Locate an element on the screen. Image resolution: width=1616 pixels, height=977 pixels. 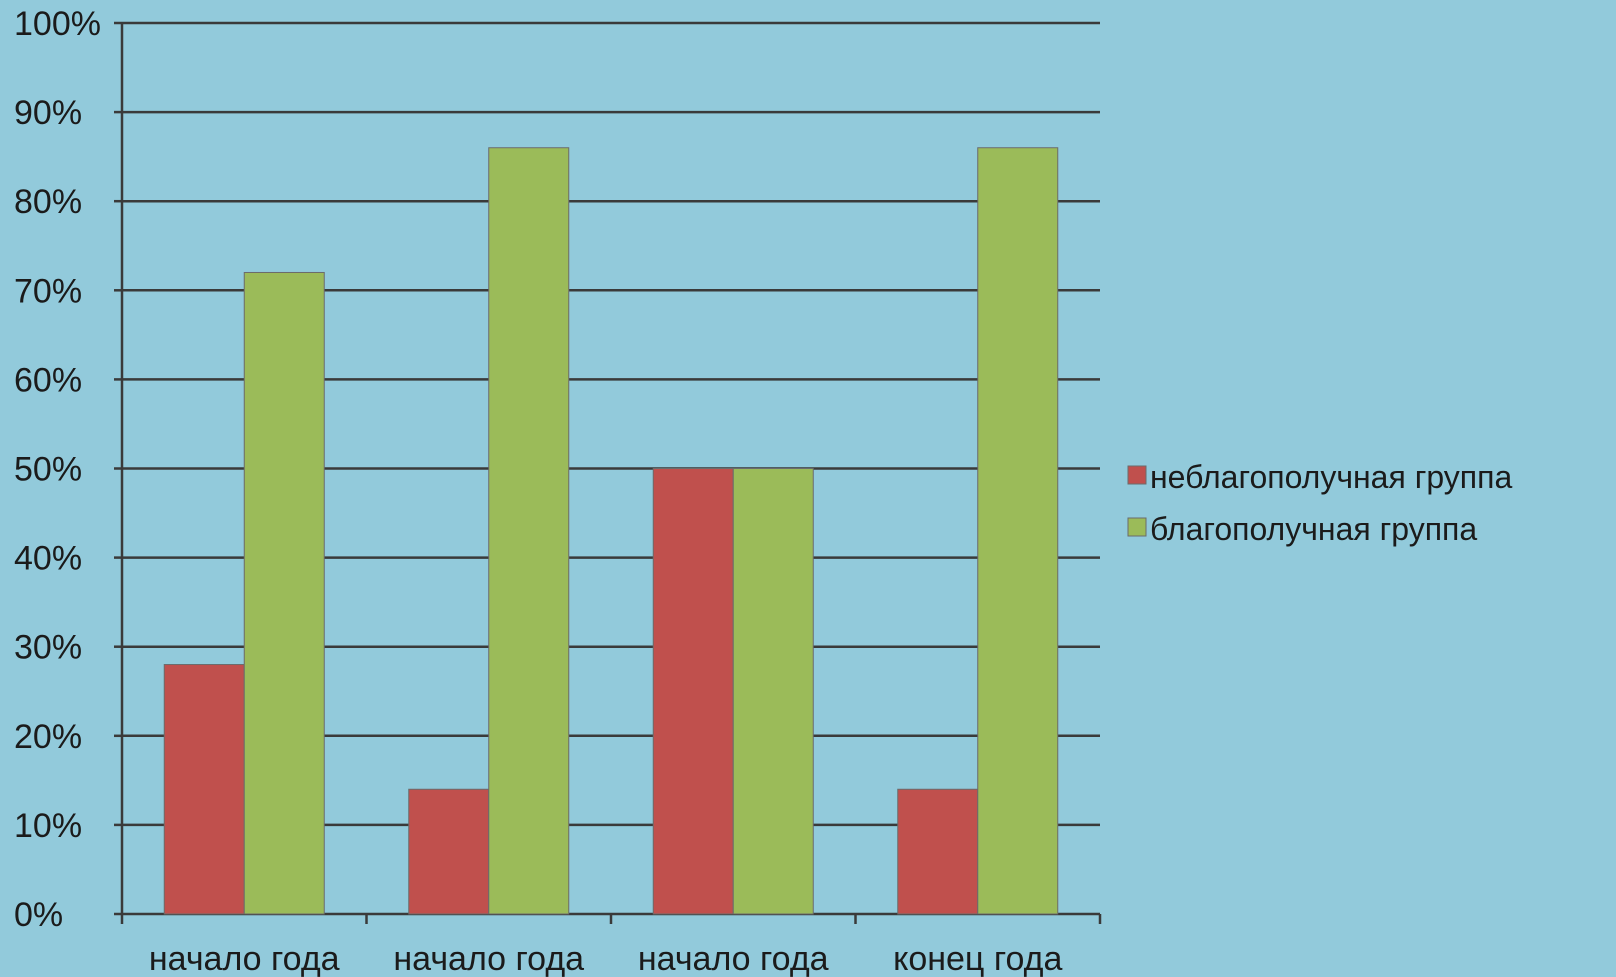
y-tick-label: 20% is located at coordinates (48, 737).